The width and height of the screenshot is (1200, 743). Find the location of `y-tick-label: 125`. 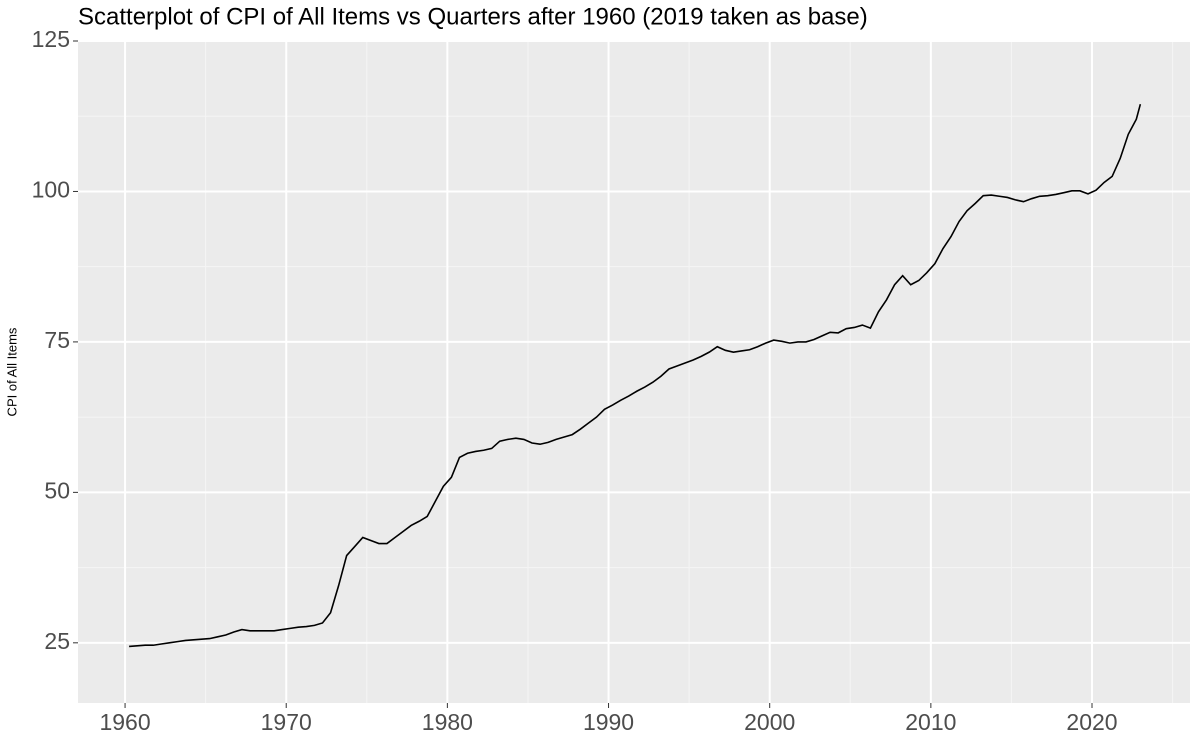

y-tick-label: 125 is located at coordinates (51, 39).